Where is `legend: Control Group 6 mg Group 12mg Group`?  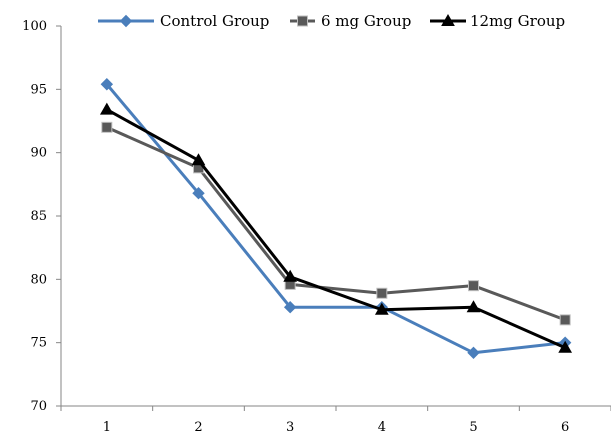
legend: Control Group 6 mg Group 12mg Group is located at coordinates (331, 21).